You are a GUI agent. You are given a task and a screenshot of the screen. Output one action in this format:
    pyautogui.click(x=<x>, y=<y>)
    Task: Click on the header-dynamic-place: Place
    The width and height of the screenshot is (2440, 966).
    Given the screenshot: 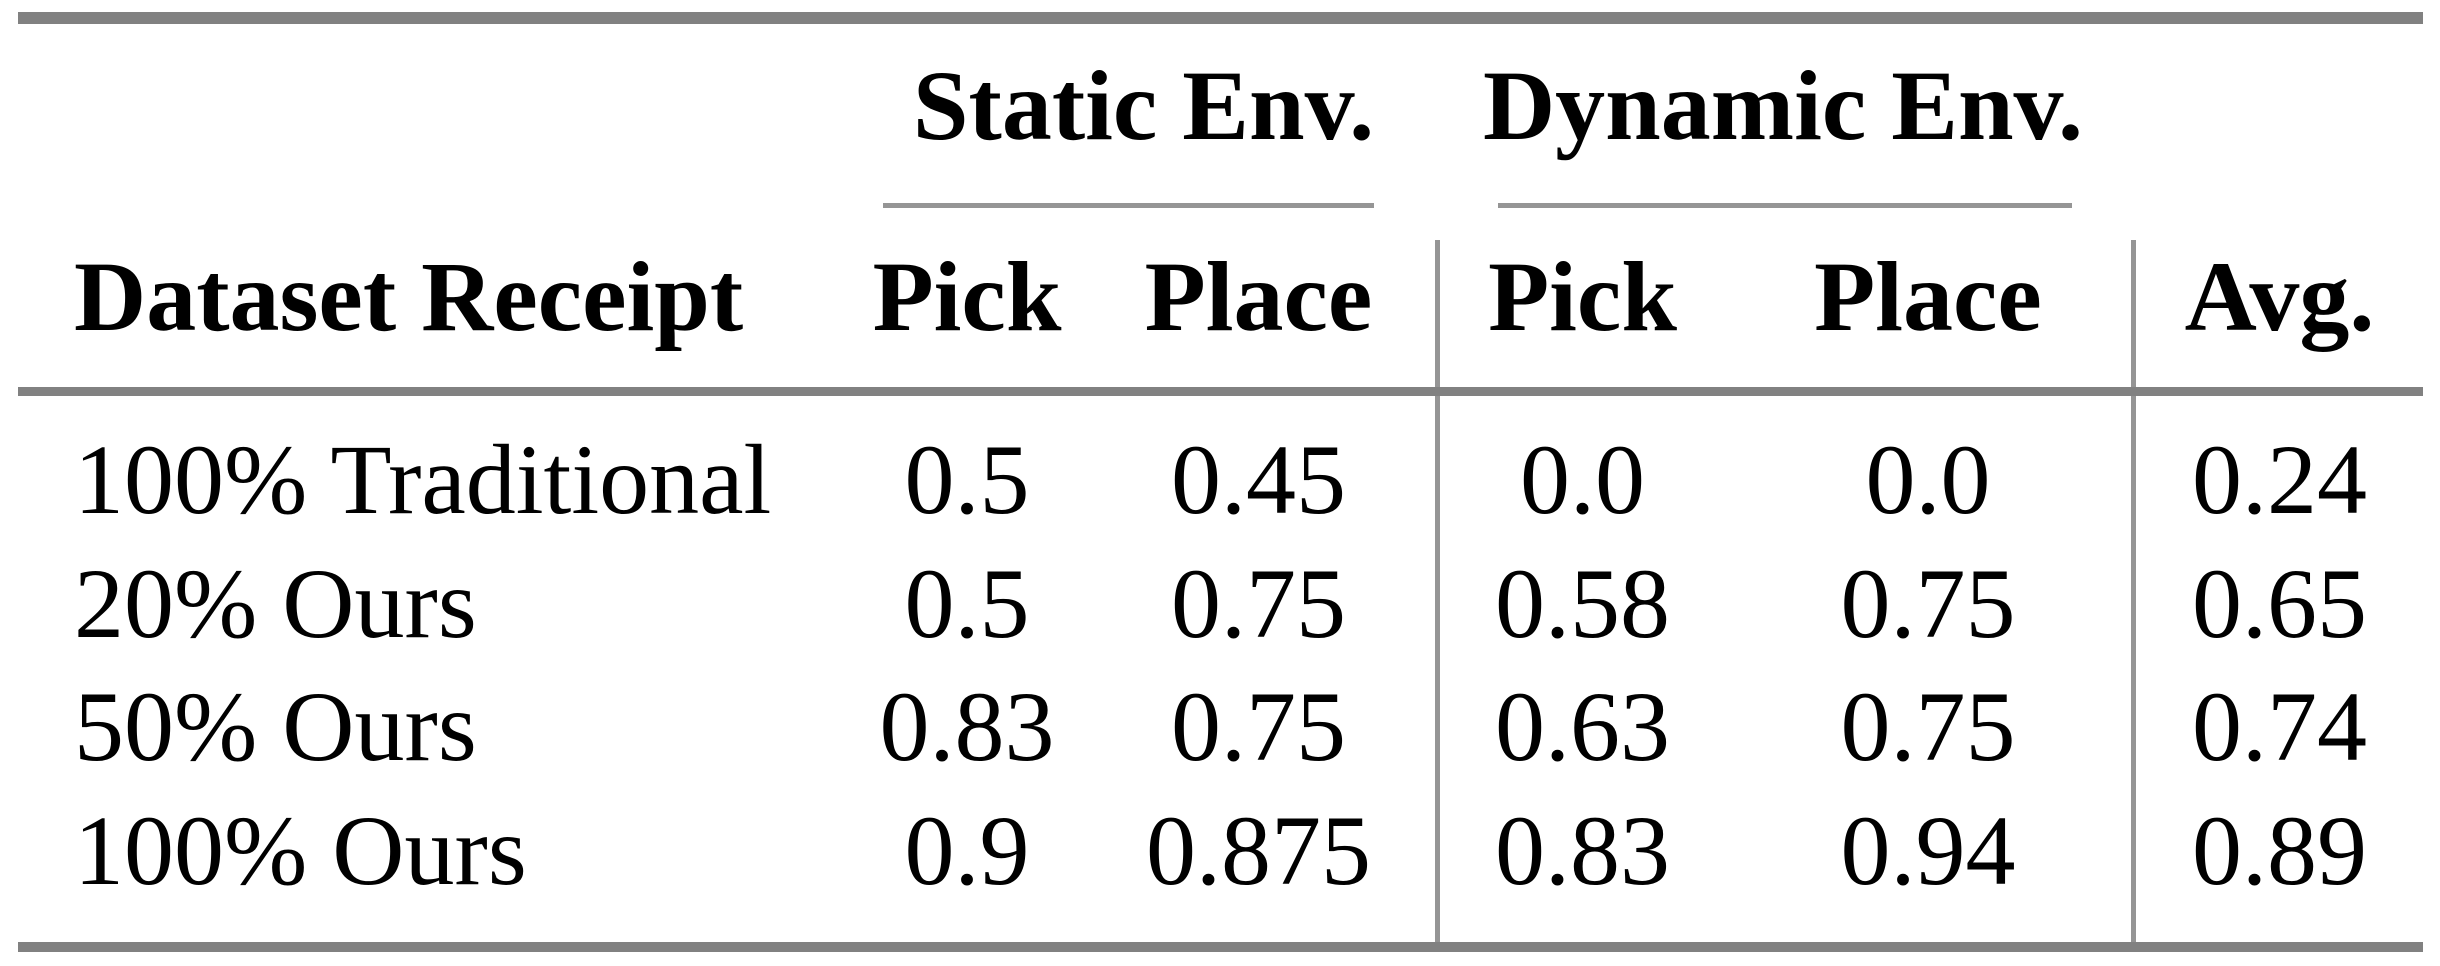 What is the action you would take?
    pyautogui.click(x=1928, y=296)
    